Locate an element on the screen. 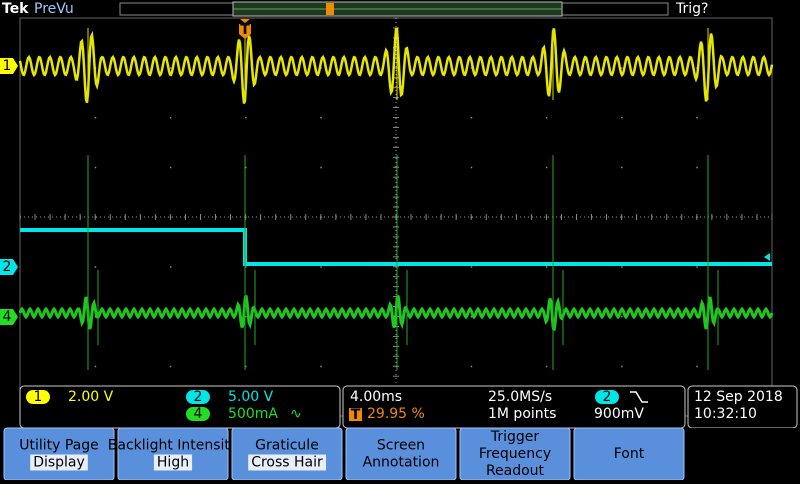 Image resolution: width=800 pixels, height=484 pixels. ch1-badge is located at coordinates (38, 397).